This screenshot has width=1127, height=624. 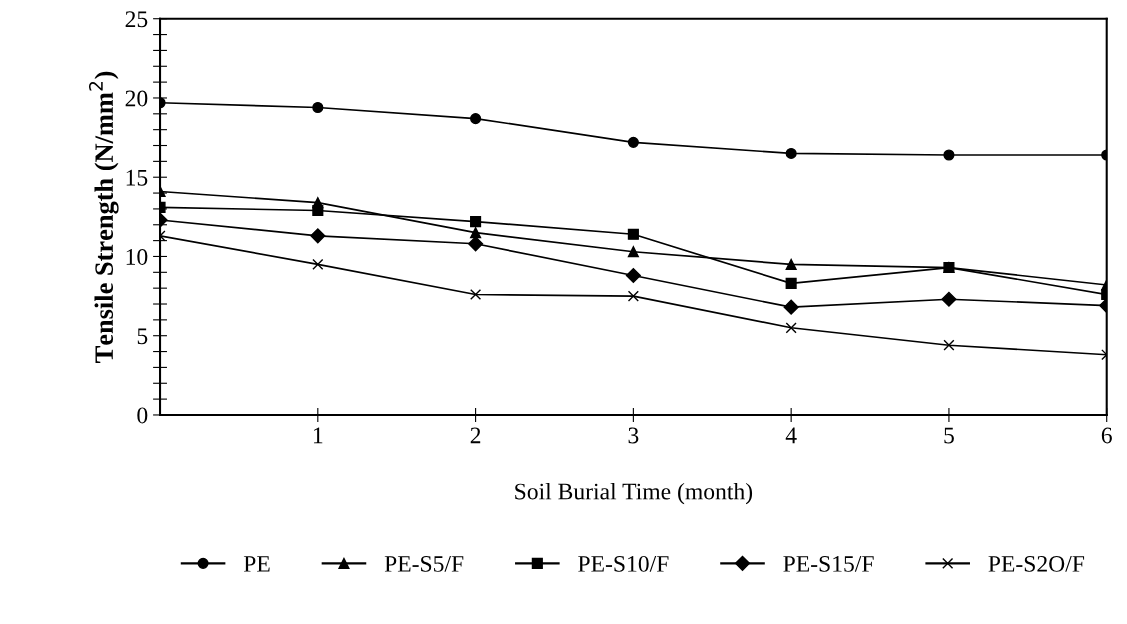 What do you see at coordinates (136, 19) in the screenshot?
I see `y-tick-label: 25` at bounding box center [136, 19].